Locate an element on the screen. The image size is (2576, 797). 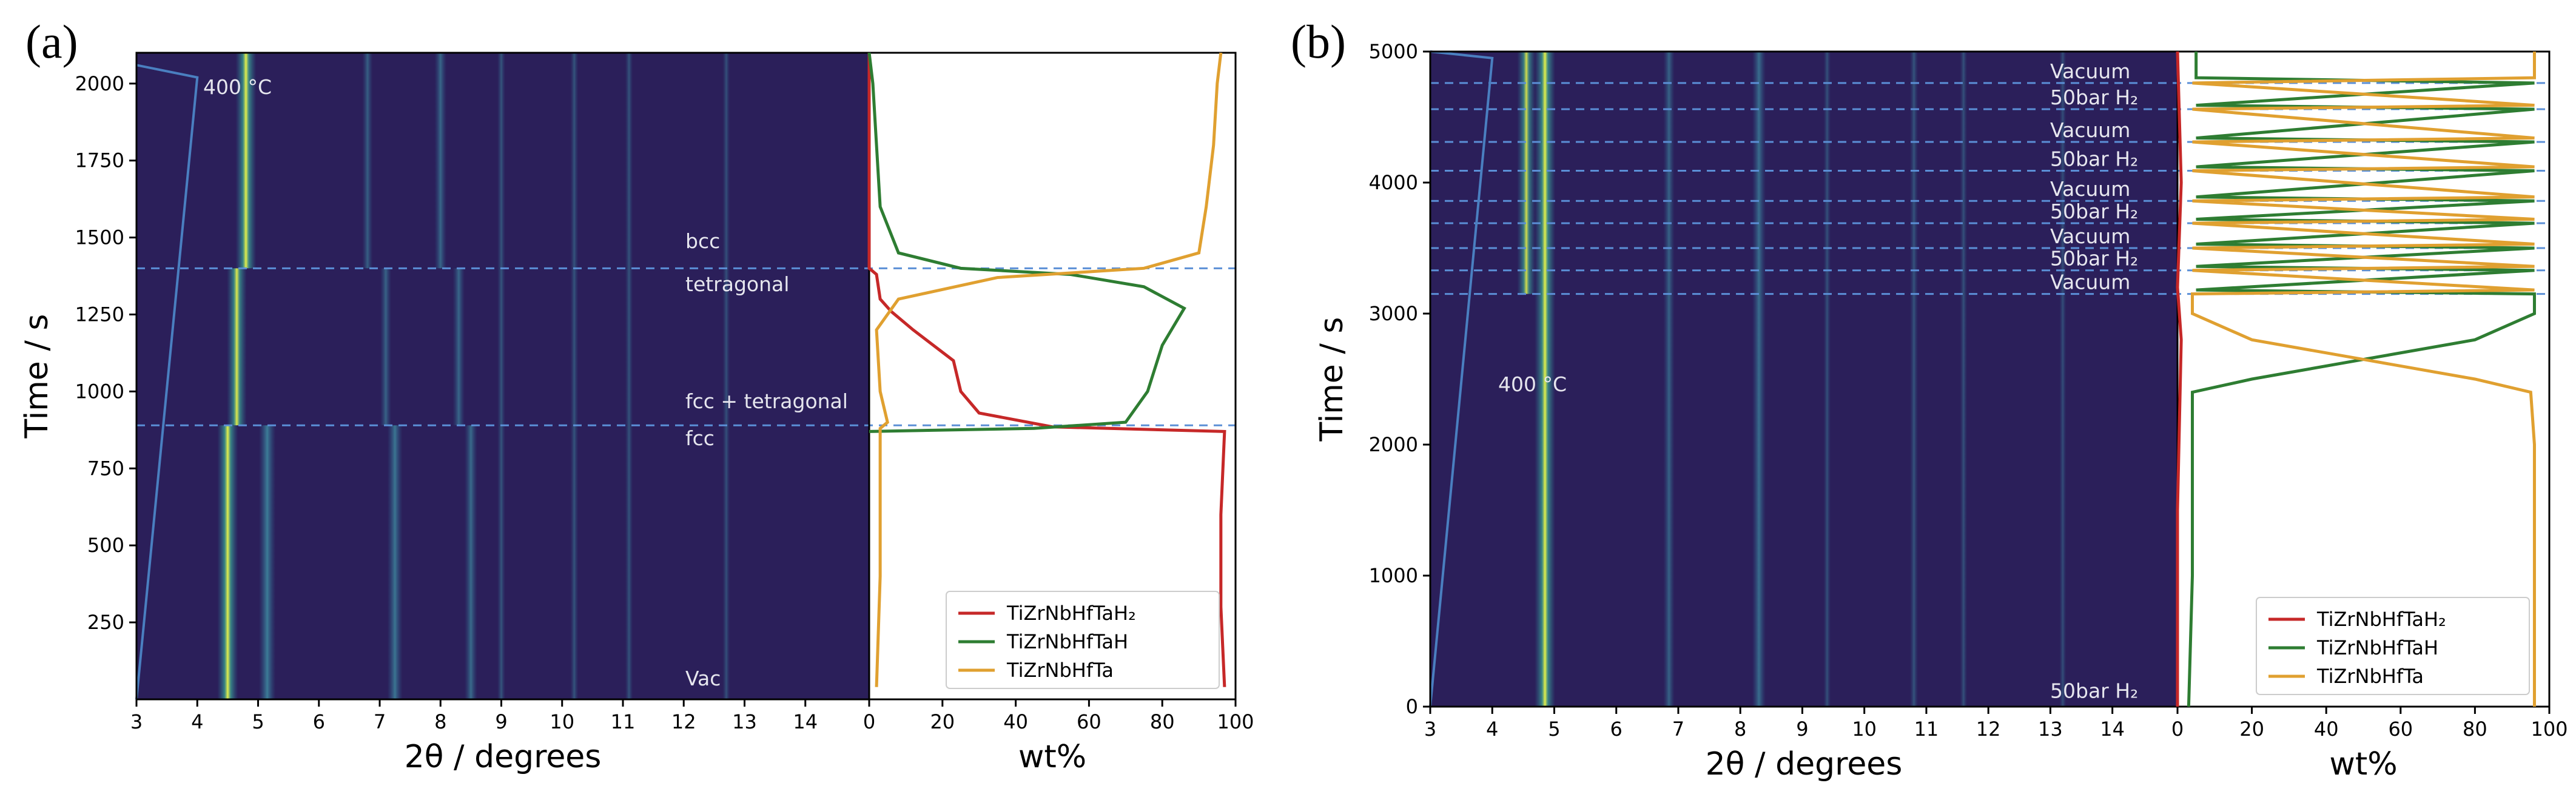
y-tick-label: 4000 is located at coordinates (1393, 182).